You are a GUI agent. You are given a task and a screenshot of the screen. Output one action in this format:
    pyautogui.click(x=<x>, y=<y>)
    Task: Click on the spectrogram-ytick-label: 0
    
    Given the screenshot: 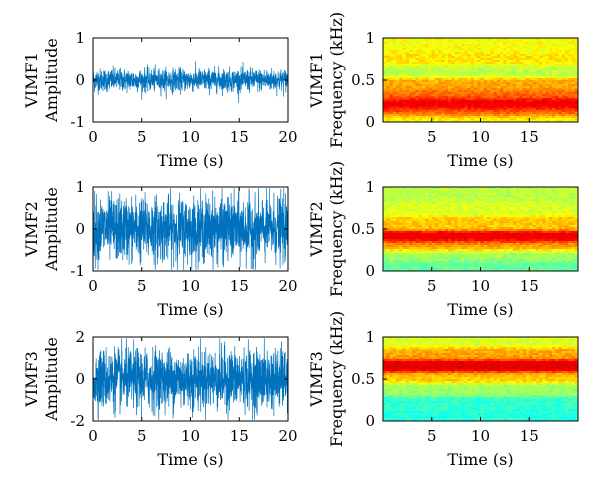 What is the action you would take?
    pyautogui.click(x=370, y=122)
    